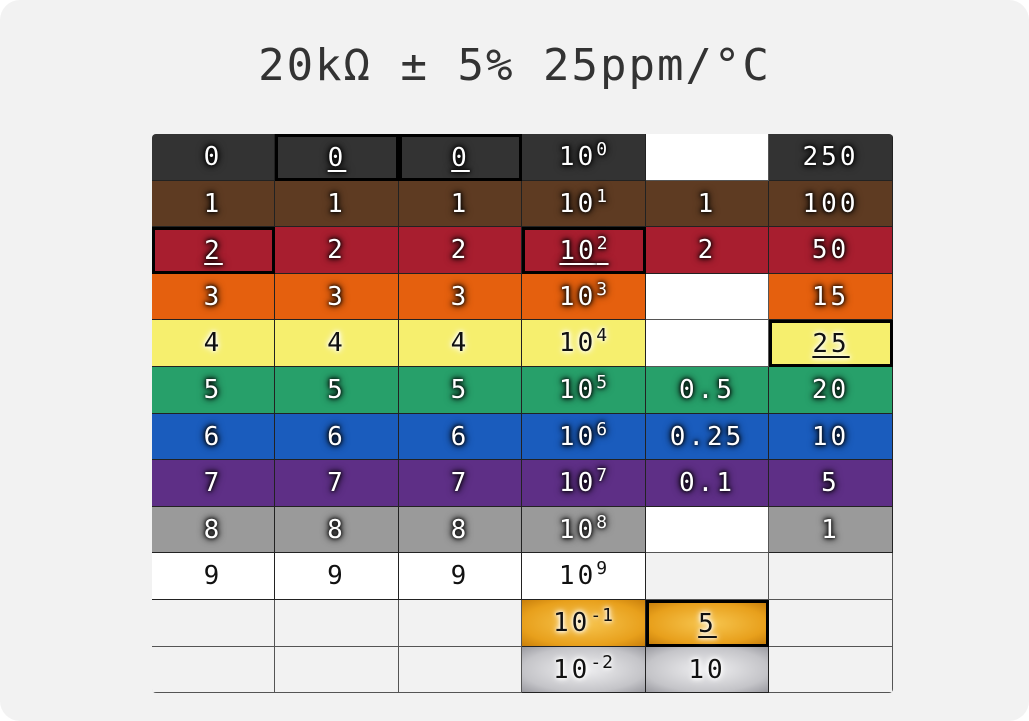  What do you see at coordinates (602, 382) in the screenshot?
I see `multiplier-exponent: 5` at bounding box center [602, 382].